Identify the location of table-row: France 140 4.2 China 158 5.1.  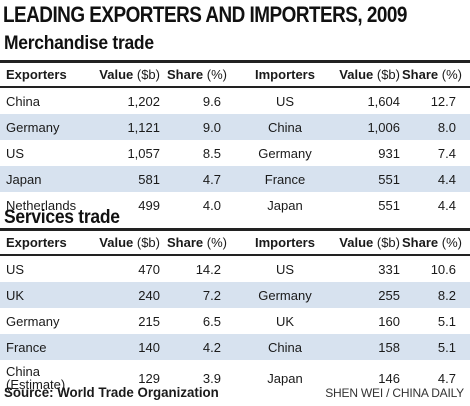
(235, 347).